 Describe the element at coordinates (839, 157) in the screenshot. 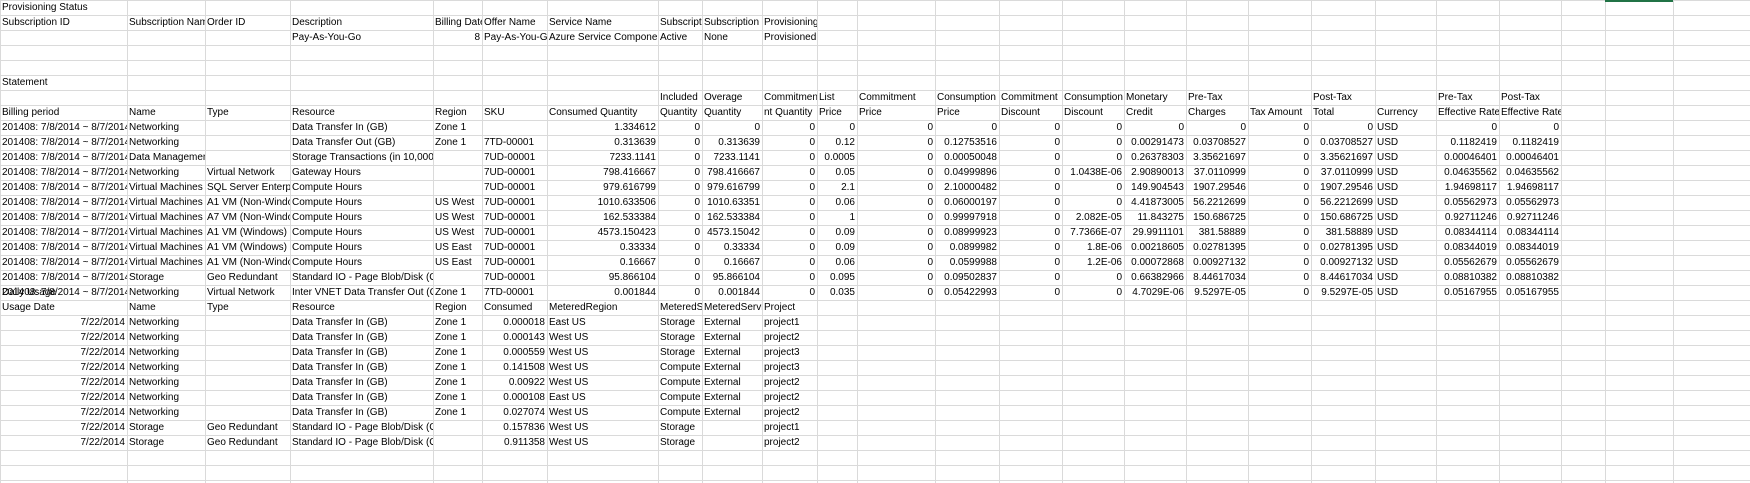

I see `statement-cell: 0.0005` at that location.